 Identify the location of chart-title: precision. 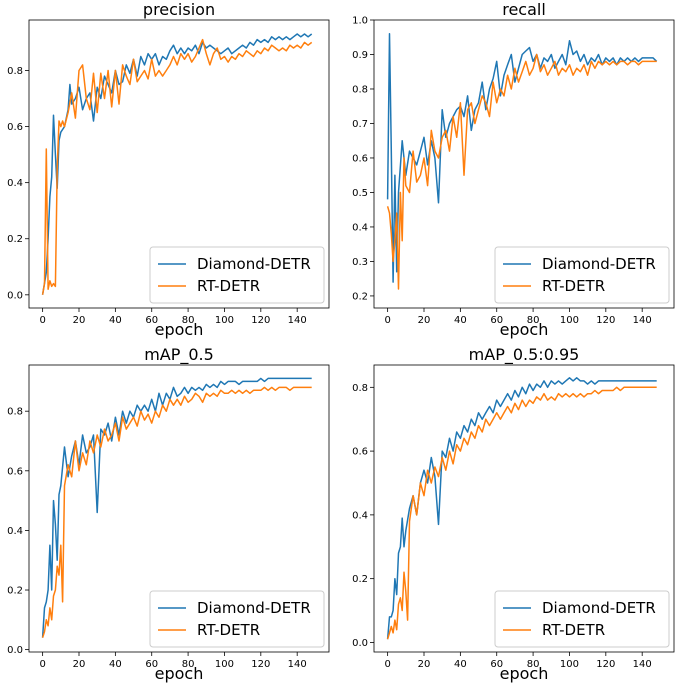
(179, 9).